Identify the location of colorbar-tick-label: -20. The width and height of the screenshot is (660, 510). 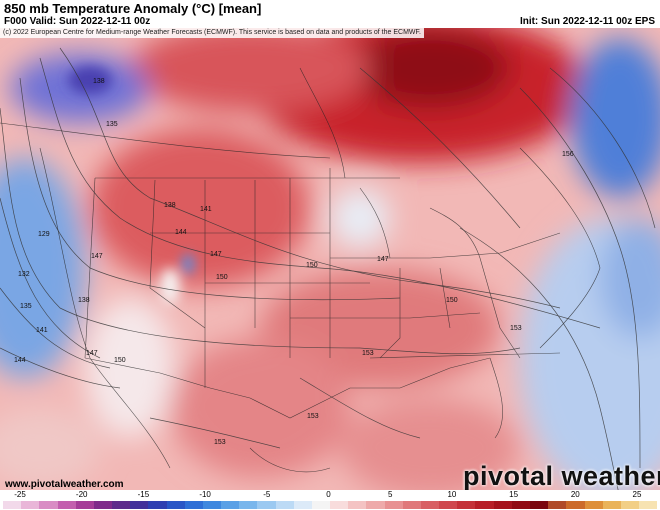
(81, 494).